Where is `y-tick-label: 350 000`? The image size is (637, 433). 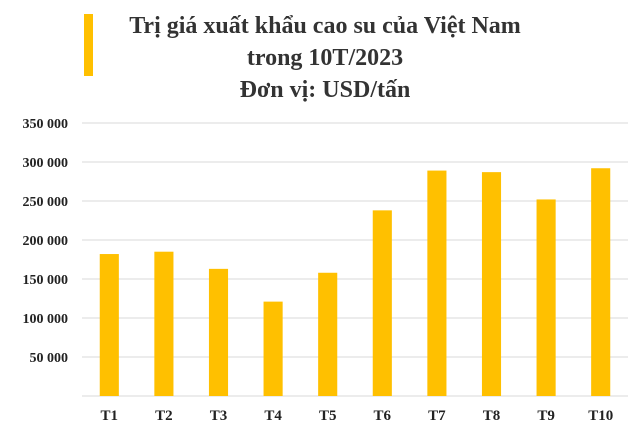 y-tick-label: 350 000 is located at coordinates (46, 124).